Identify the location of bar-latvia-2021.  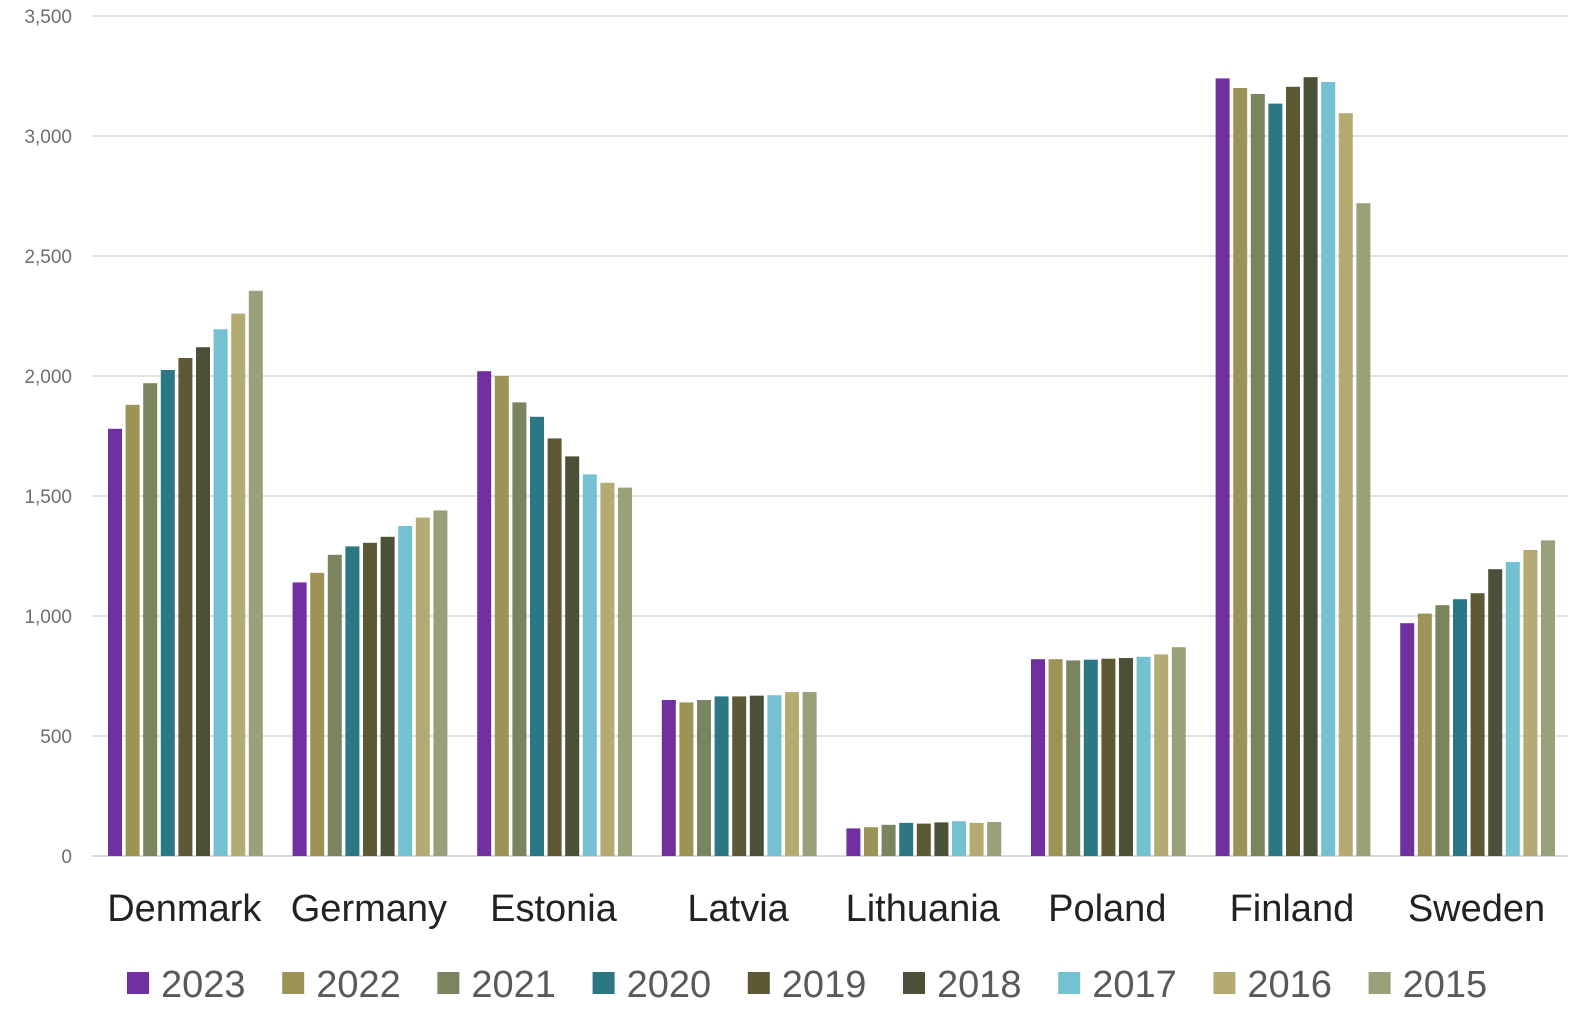
(704, 778).